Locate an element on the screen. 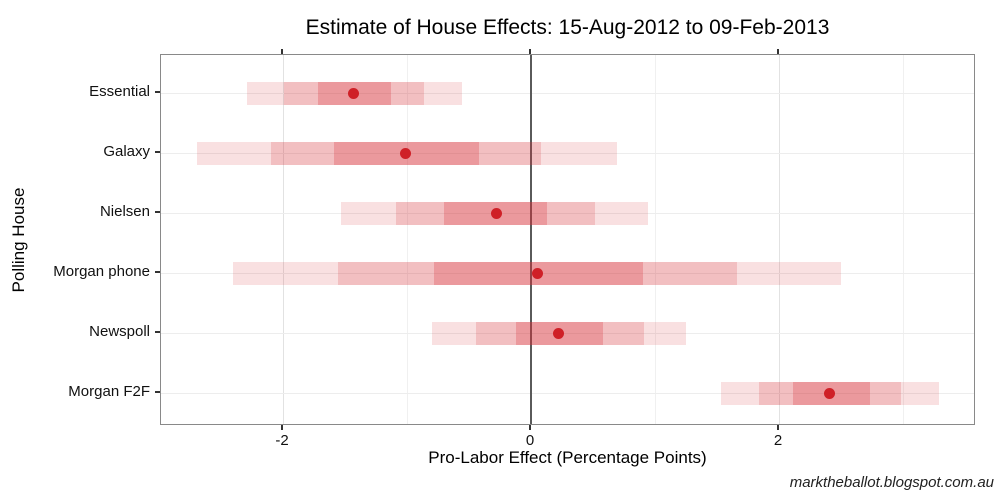  y-tick-label: Essential is located at coordinates (119, 91).